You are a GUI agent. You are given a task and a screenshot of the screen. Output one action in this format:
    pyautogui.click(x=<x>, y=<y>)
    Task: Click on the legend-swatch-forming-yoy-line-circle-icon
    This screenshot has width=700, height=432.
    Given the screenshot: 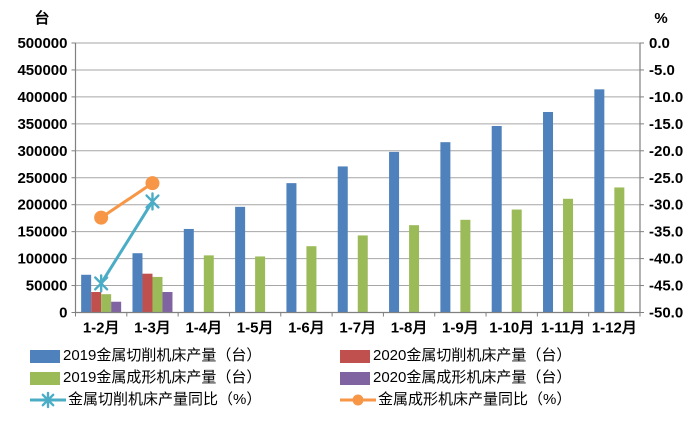 What is the action you would take?
    pyautogui.click(x=358, y=400)
    